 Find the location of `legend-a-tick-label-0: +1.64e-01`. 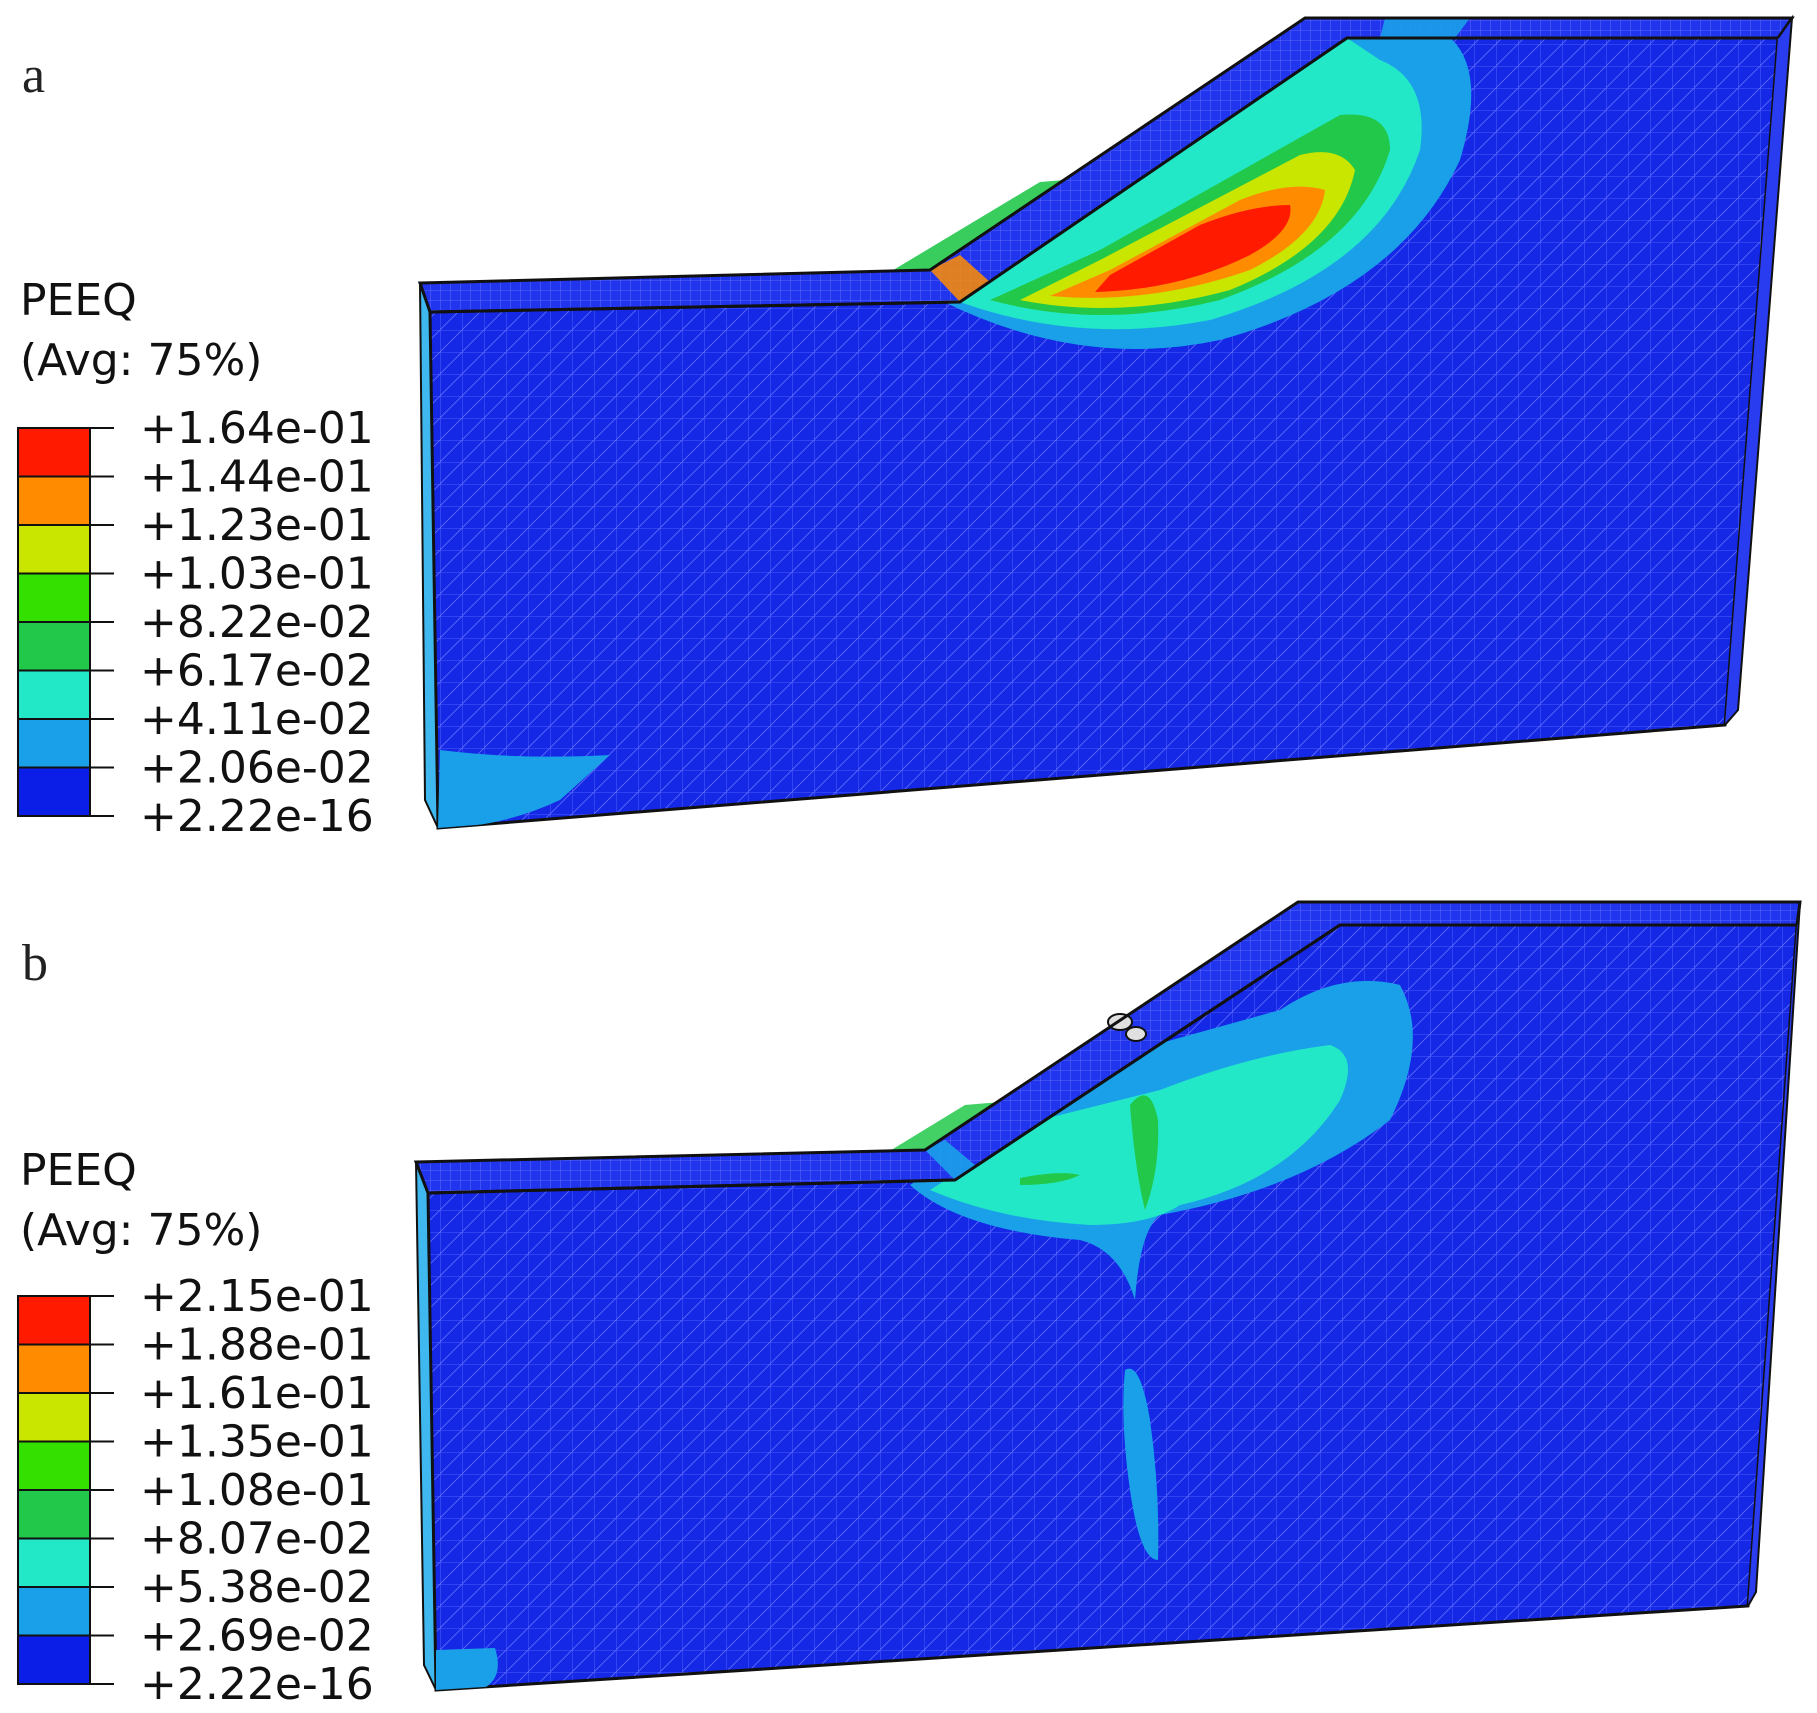

legend-a-tick-label-0: +1.64e-01 is located at coordinates (257, 428).